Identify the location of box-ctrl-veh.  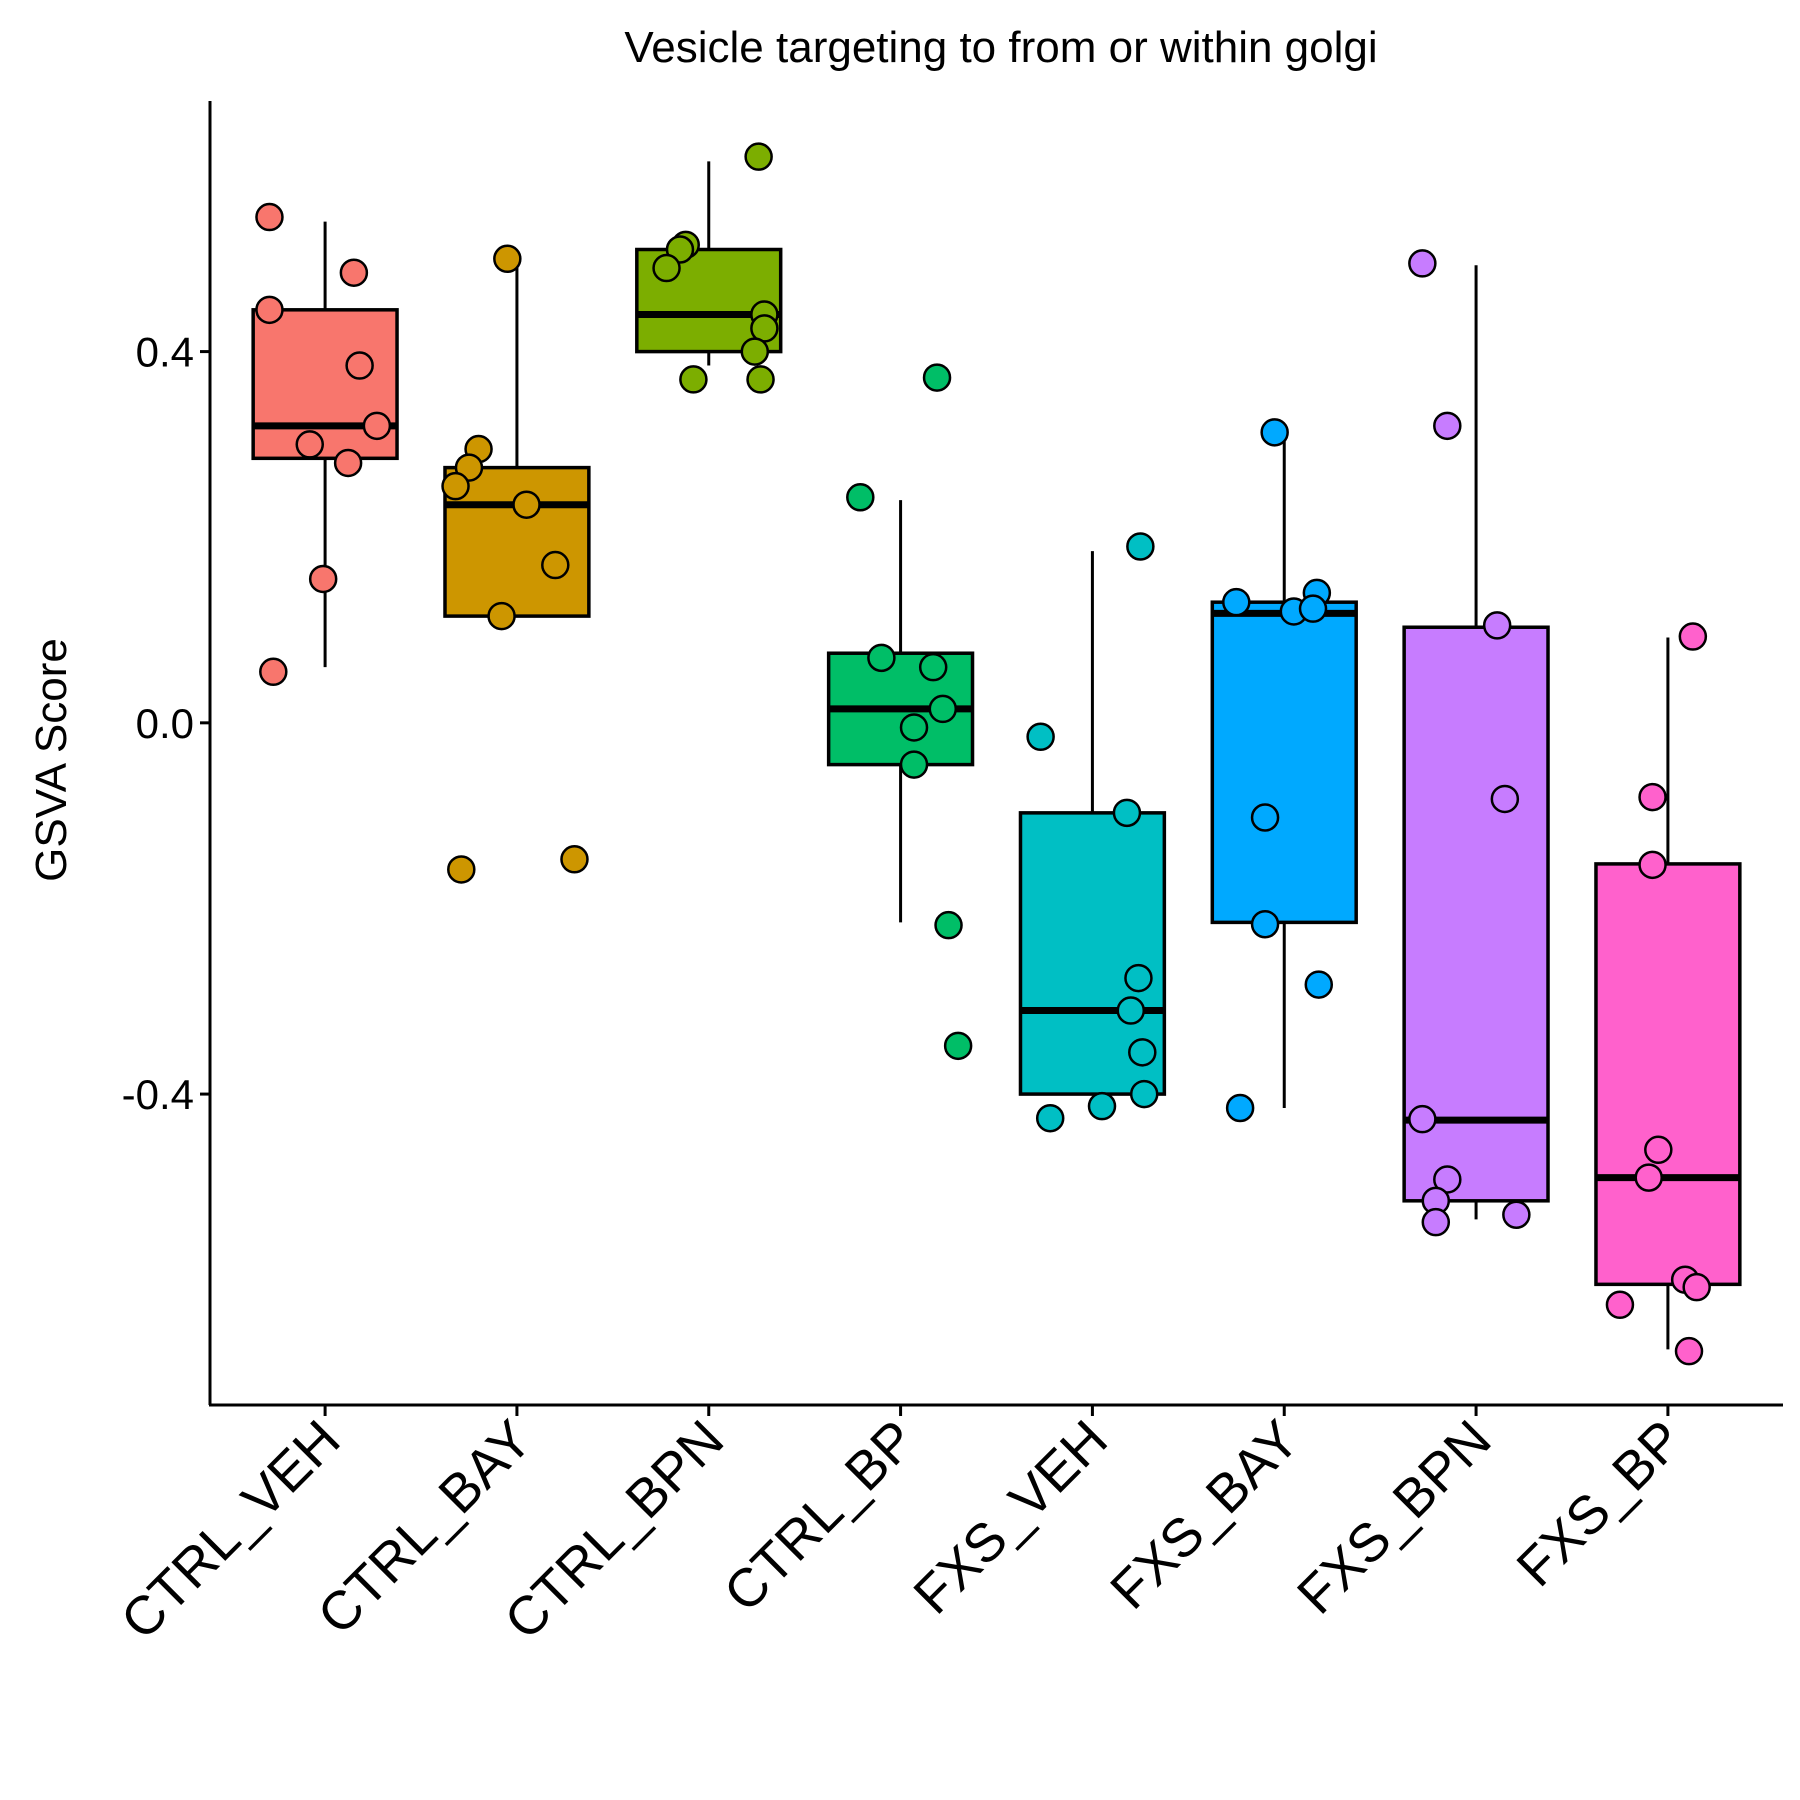
(325, 444).